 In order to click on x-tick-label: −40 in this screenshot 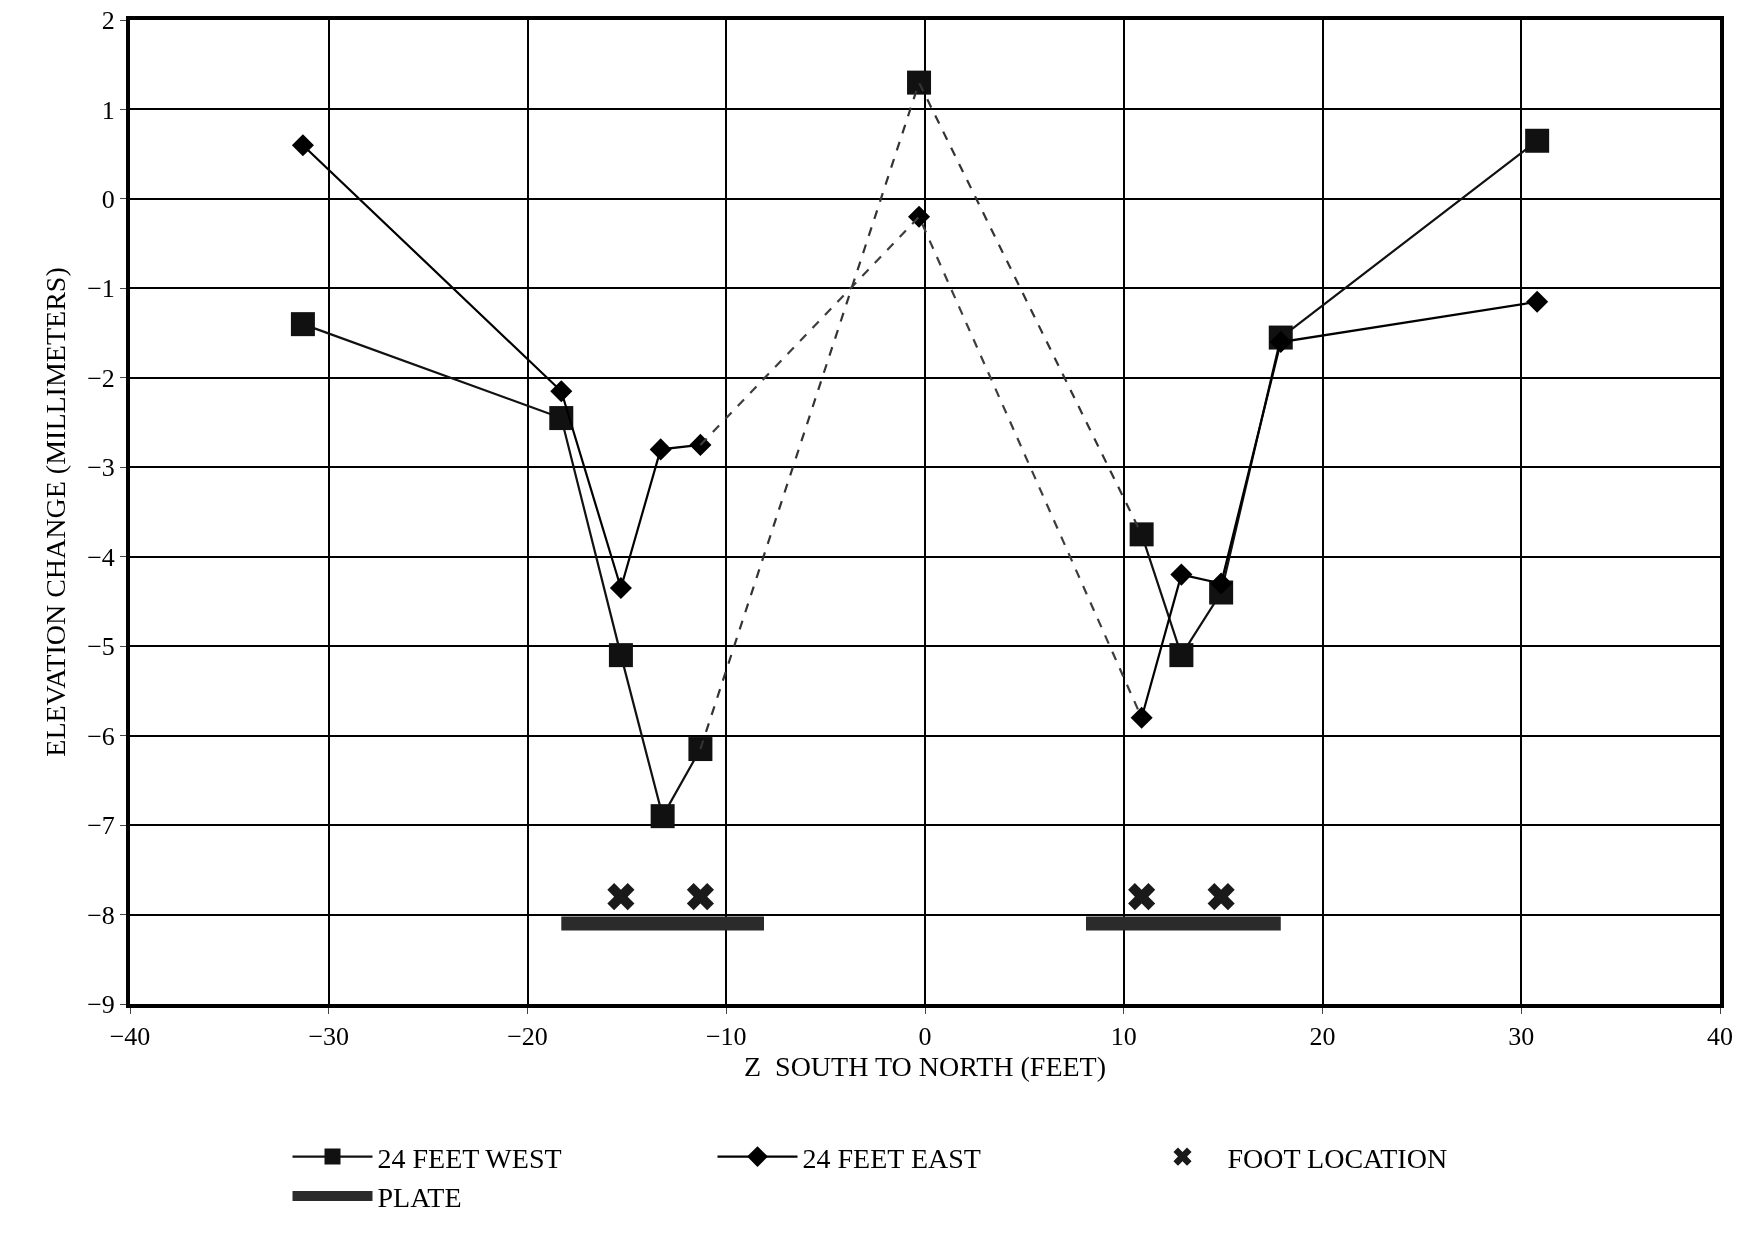, I will do `click(130, 1037)`.